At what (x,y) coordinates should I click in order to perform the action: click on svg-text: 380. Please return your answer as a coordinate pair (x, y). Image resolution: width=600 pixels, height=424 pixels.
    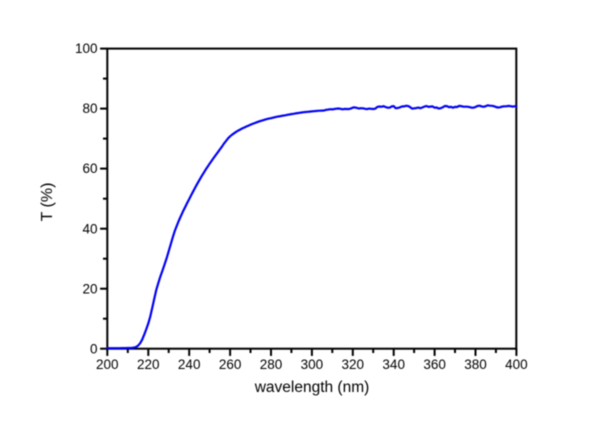
    Looking at the image, I should click on (475, 364).